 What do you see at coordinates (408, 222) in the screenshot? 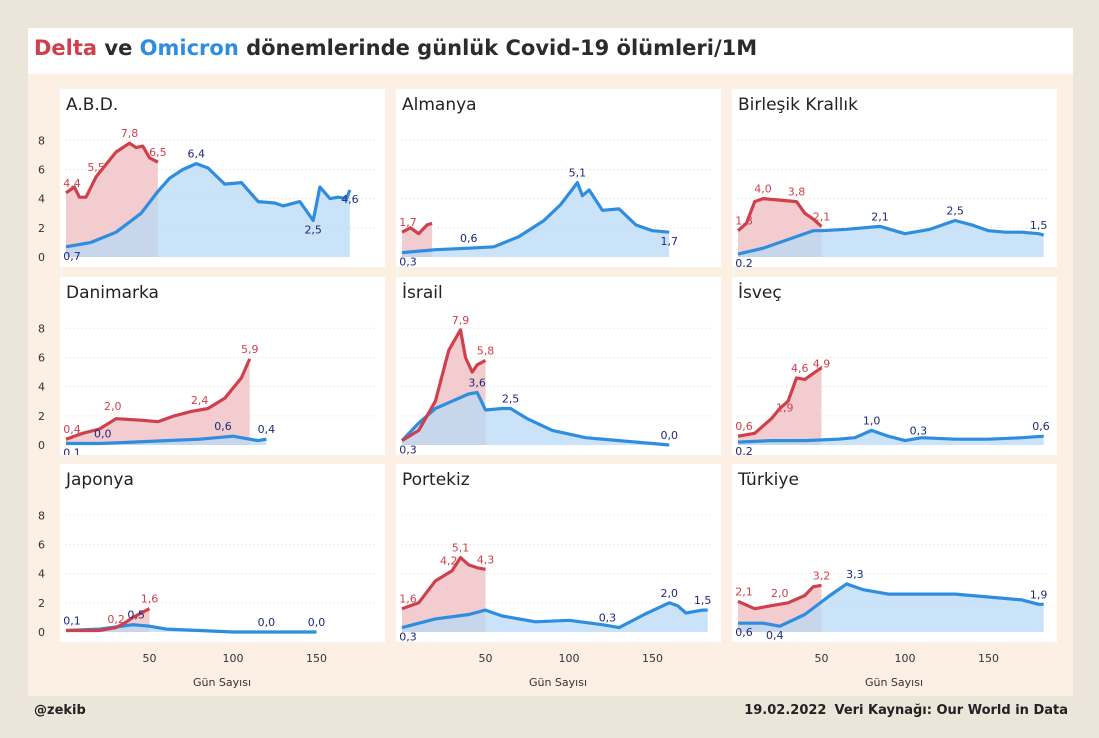
I see `delta-data-label: 1,7` at bounding box center [408, 222].